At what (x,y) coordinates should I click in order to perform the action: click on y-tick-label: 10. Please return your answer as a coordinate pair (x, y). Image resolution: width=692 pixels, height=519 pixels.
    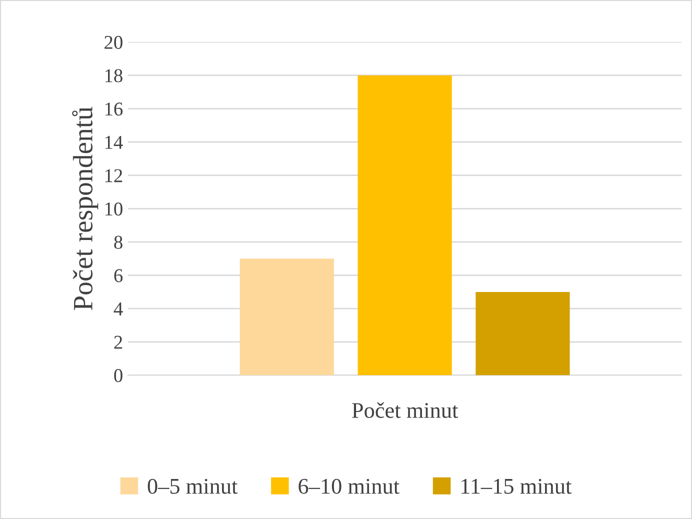
    Looking at the image, I should click on (113, 209).